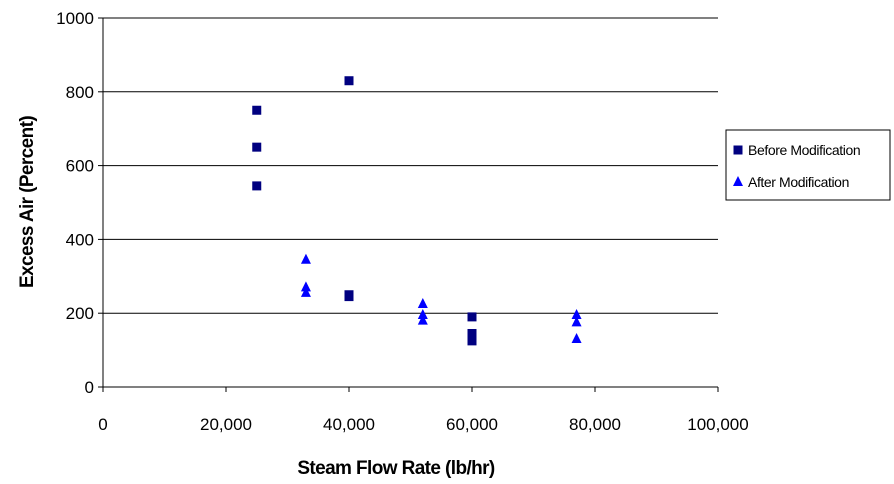 Image resolution: width=894 pixels, height=484 pixels. Describe the element at coordinates (472, 424) in the screenshot. I see `x-tick-label: 60,000` at that location.